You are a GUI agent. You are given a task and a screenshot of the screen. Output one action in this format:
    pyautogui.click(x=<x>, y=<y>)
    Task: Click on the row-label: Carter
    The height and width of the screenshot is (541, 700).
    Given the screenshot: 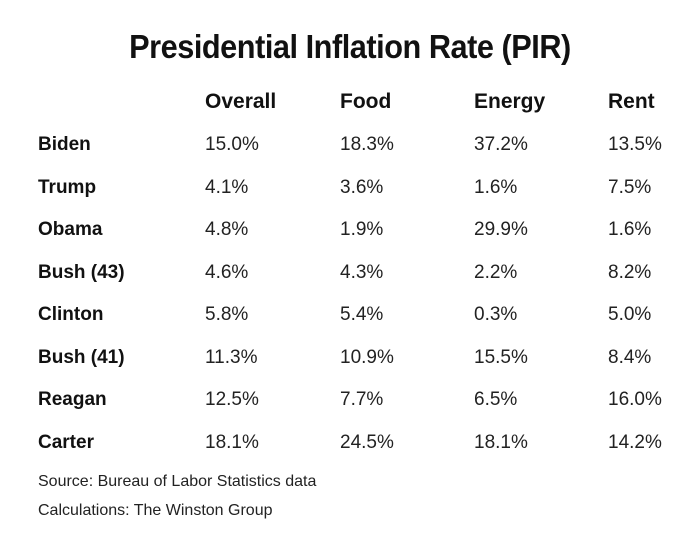 What is the action you would take?
    pyautogui.click(x=66, y=442)
    